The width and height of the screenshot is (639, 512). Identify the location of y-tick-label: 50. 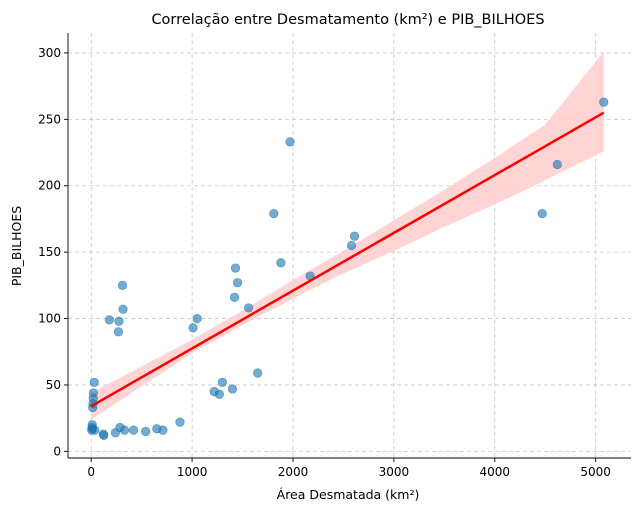
(53, 385).